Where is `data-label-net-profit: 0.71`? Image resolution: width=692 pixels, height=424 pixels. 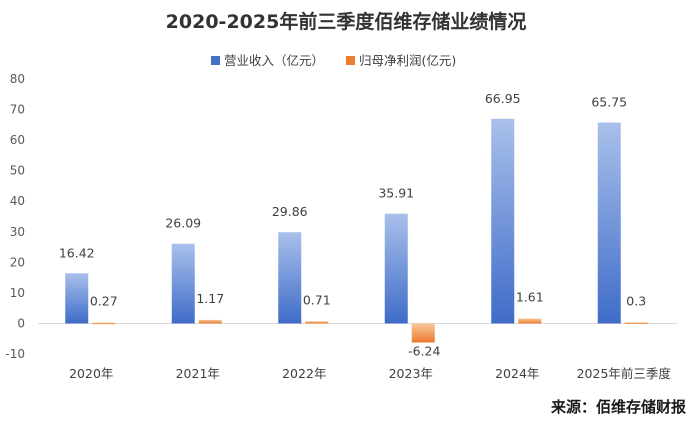
data-label-net-profit: 0.71 is located at coordinates (317, 299).